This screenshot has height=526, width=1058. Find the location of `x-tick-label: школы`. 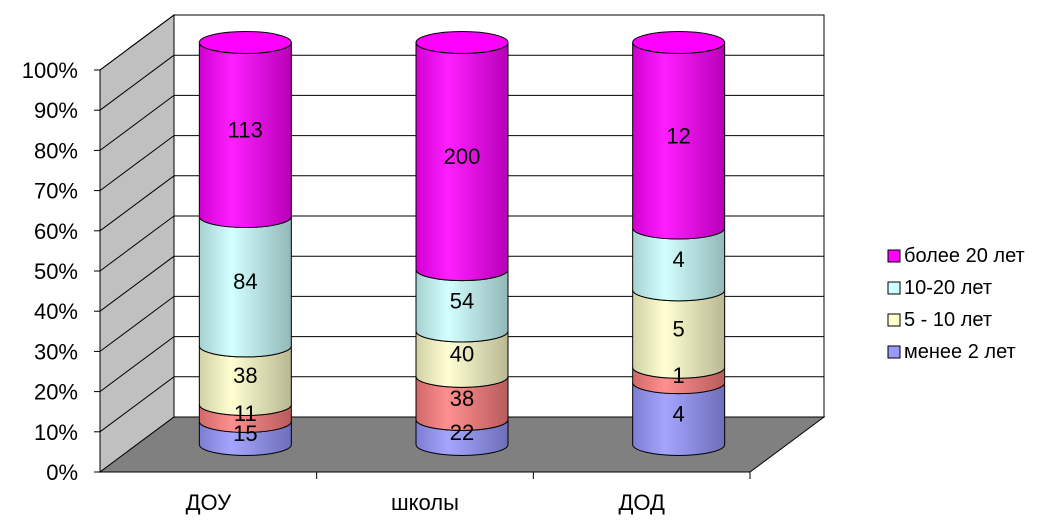

x-tick-label: школы is located at coordinates (425, 502).